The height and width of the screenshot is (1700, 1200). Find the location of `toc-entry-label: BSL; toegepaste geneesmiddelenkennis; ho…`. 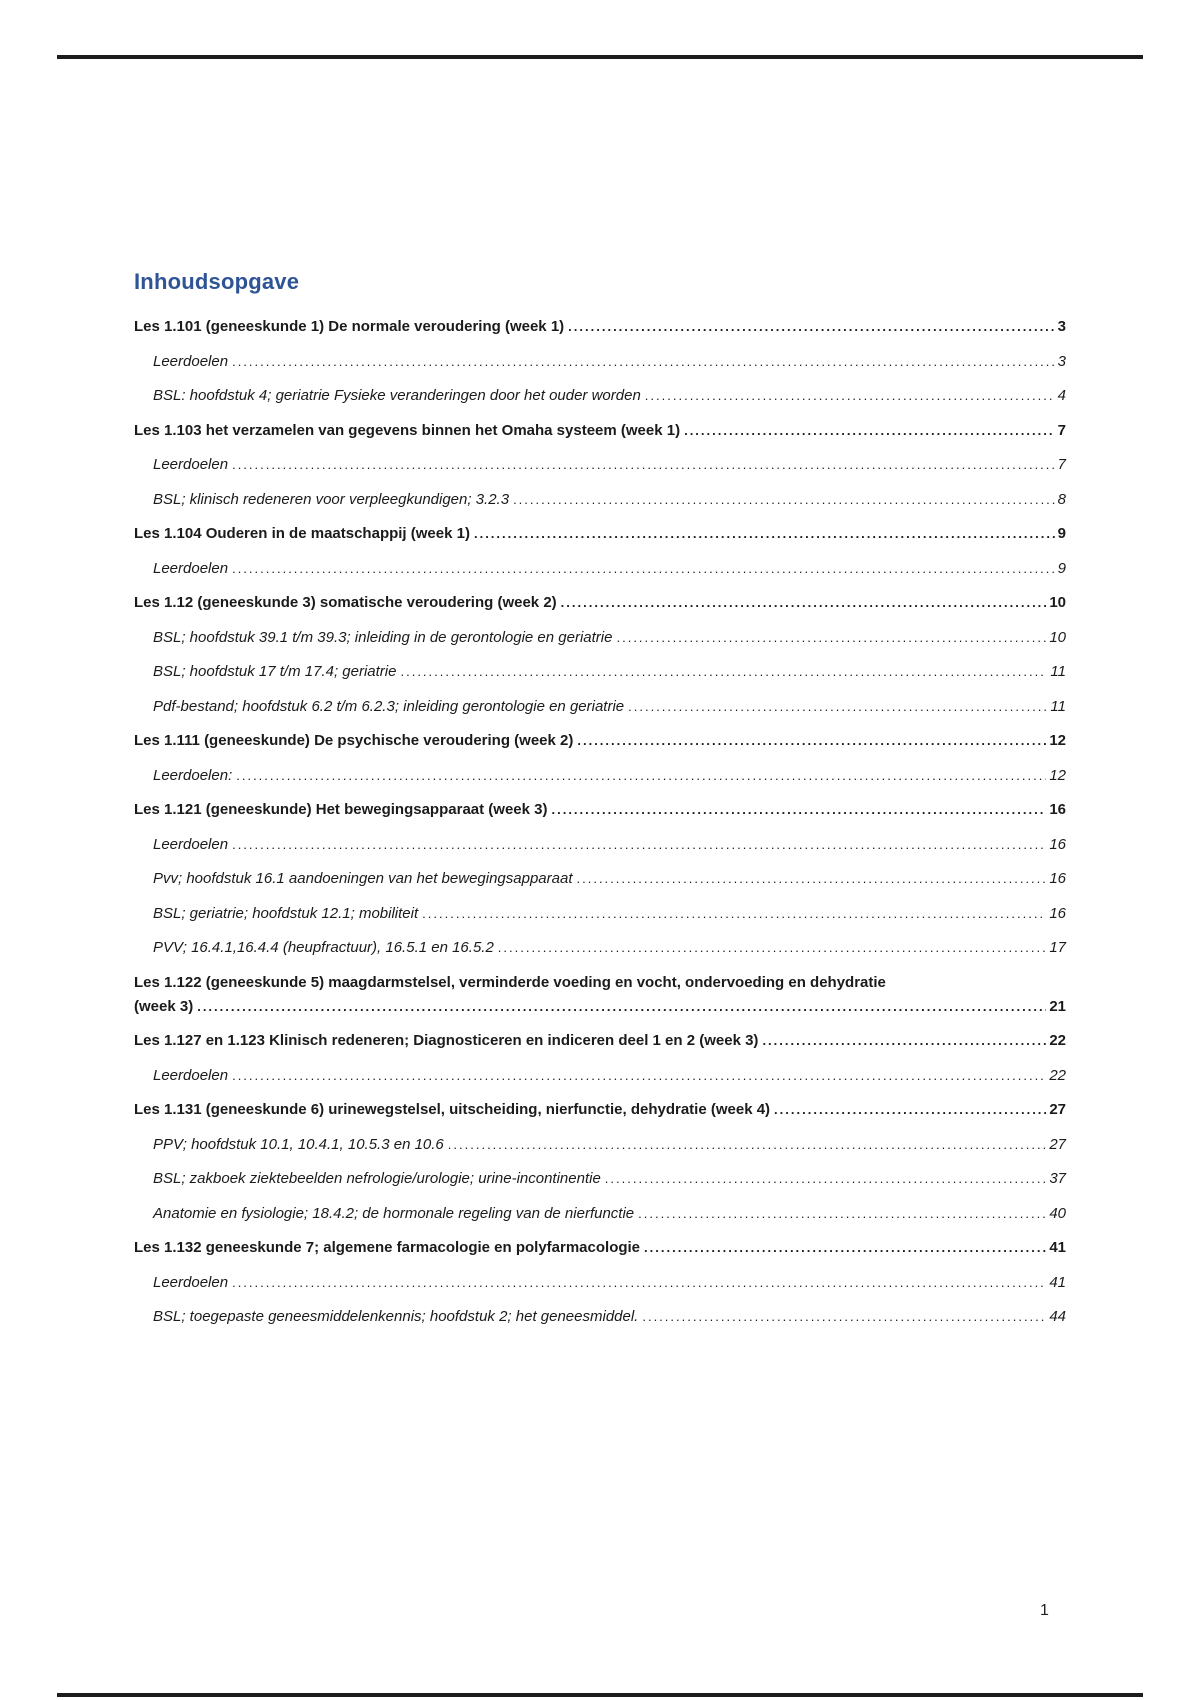

toc-entry-label: BSL; toegepaste geneesmiddelenkennis; ho… is located at coordinates (396, 1316).